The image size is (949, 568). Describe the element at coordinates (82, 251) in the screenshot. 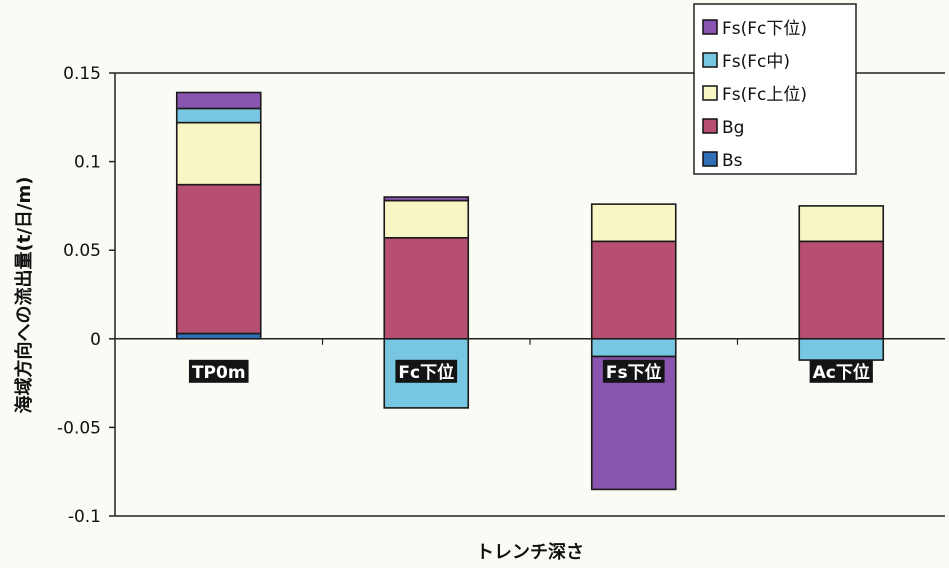

I see `y-tick-label: 0.05` at that location.